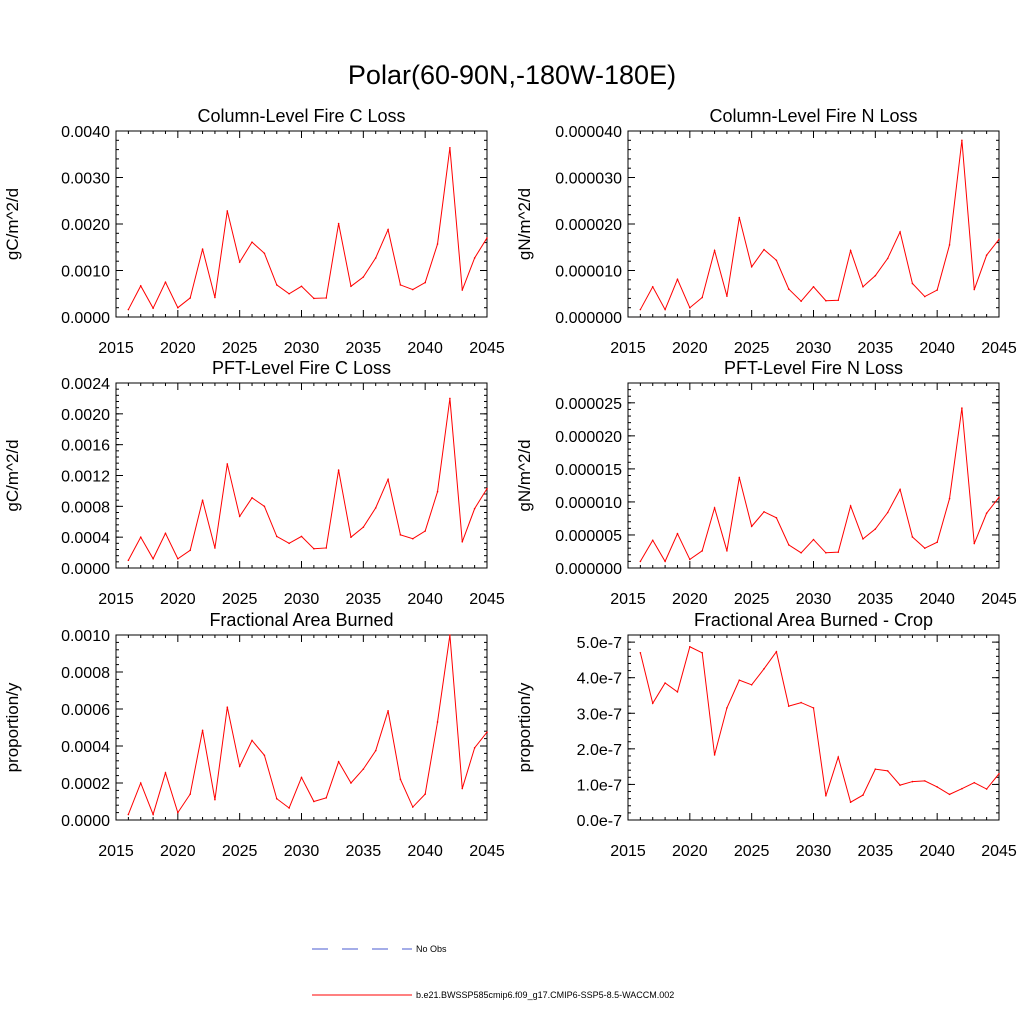 This screenshot has width=1024, height=1024. I want to click on x-tick-label: 2025, so click(240, 599).